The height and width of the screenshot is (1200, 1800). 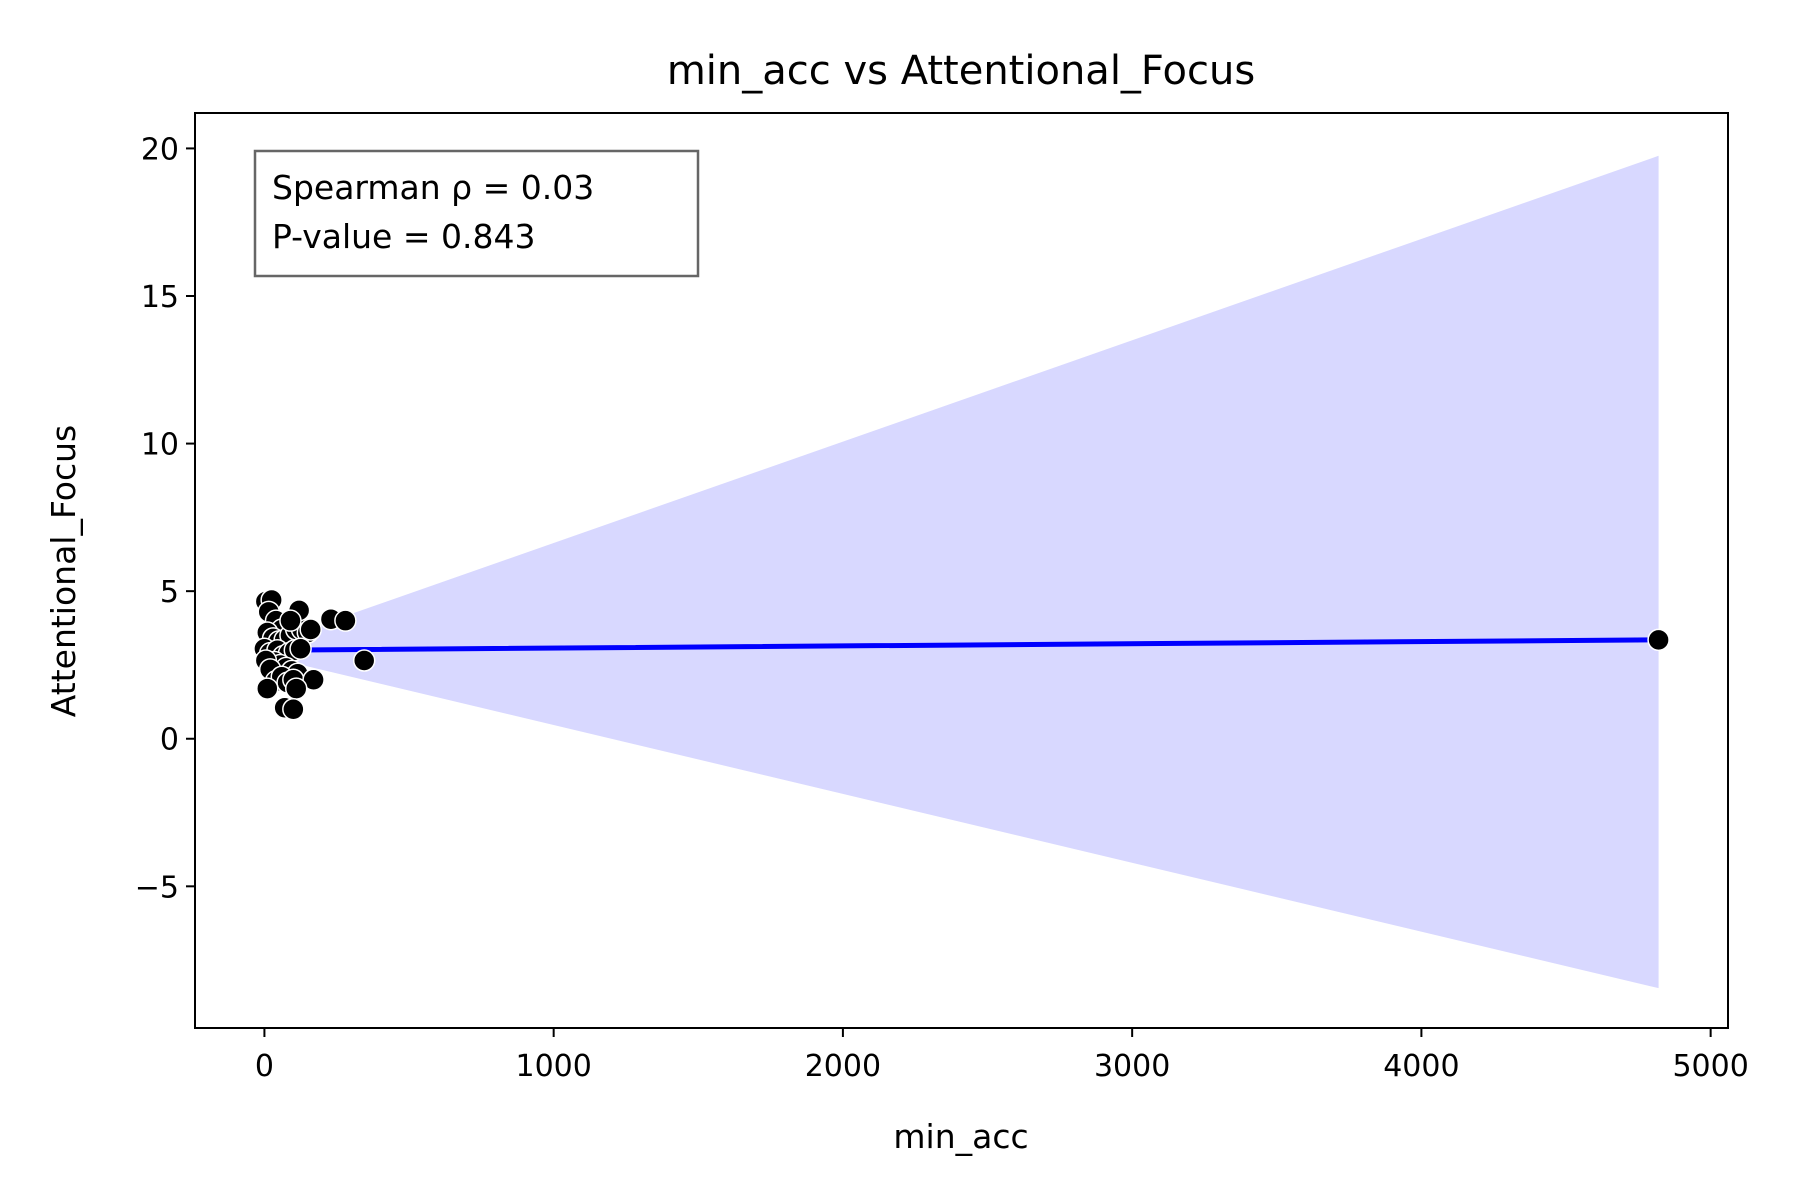 I want to click on x-tick-label: 4000, so click(x=1421, y=1066).